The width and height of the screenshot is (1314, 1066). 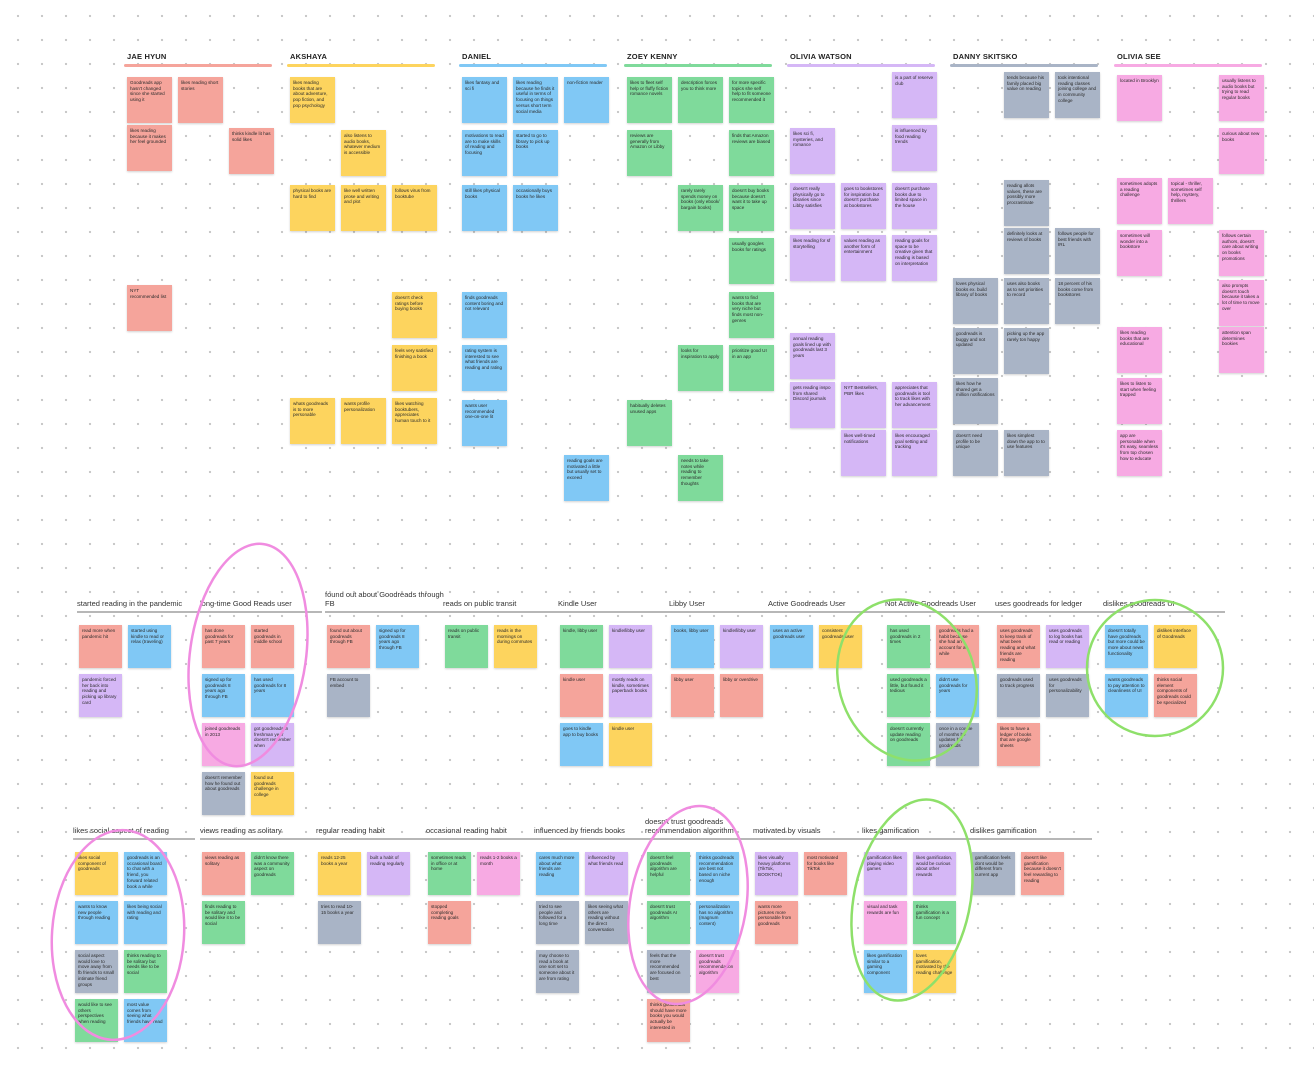 What do you see at coordinates (348, 695) in the screenshot?
I see `sticky-note: FB account to embed` at bounding box center [348, 695].